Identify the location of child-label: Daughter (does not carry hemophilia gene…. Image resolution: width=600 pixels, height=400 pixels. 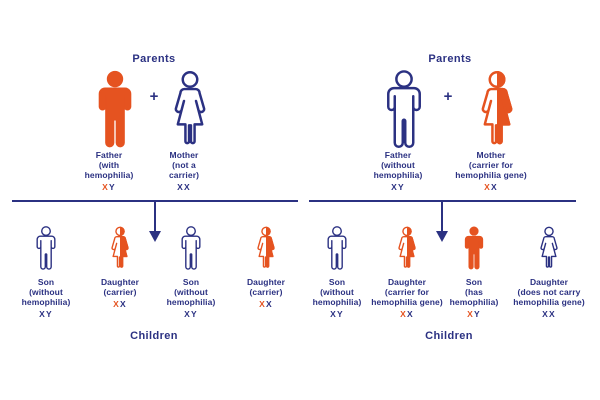
(549, 298).